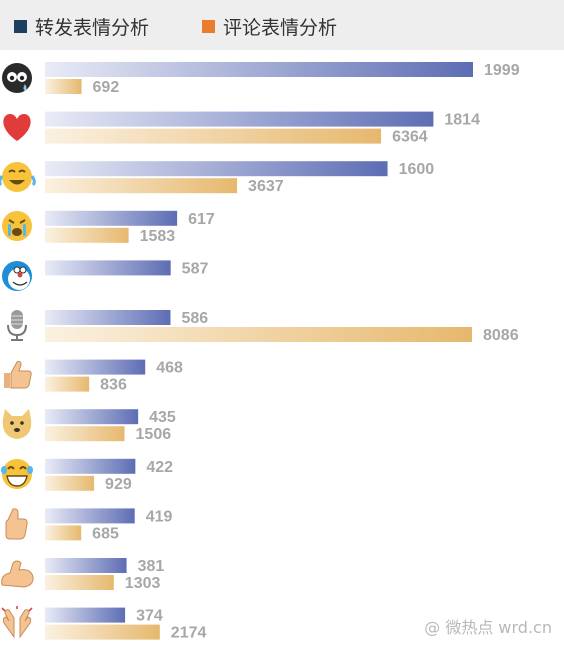  What do you see at coordinates (195, 268) in the screenshot?
I see `value-label-repost-doraemon-emoji: 587` at bounding box center [195, 268].